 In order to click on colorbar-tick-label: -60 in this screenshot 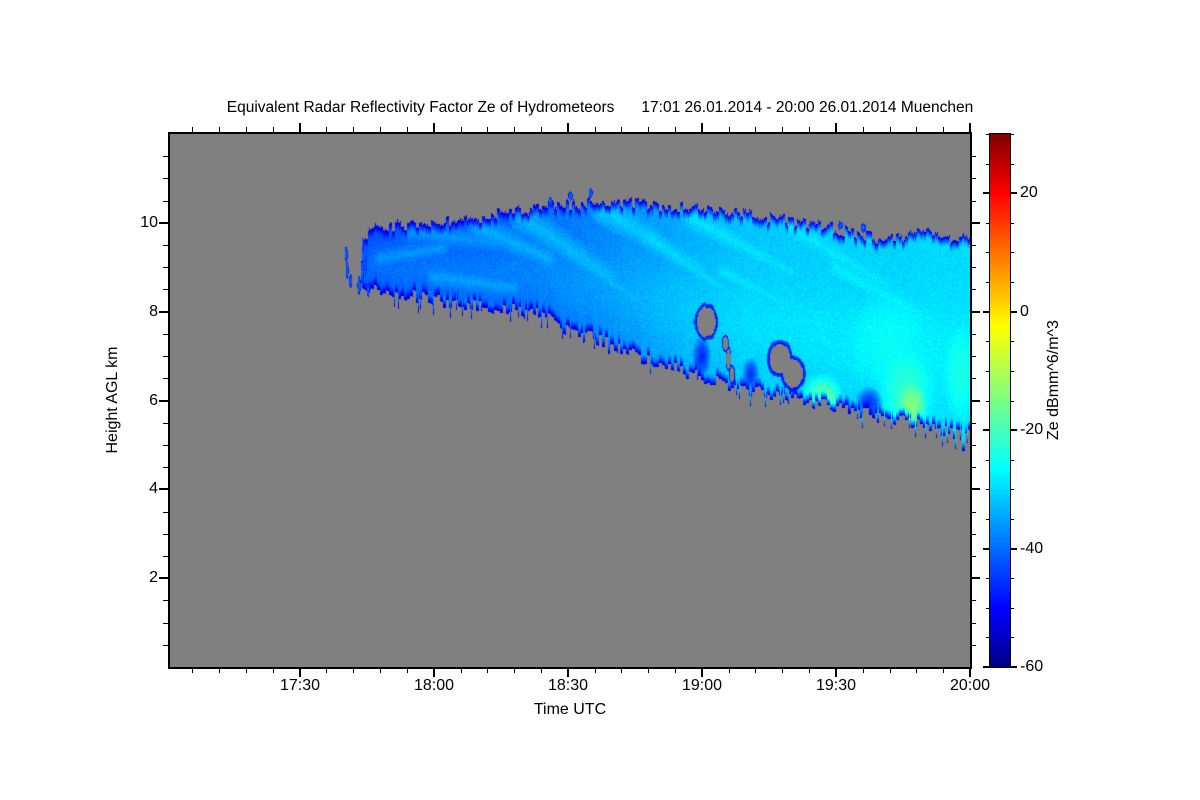, I will do `click(1032, 666)`.